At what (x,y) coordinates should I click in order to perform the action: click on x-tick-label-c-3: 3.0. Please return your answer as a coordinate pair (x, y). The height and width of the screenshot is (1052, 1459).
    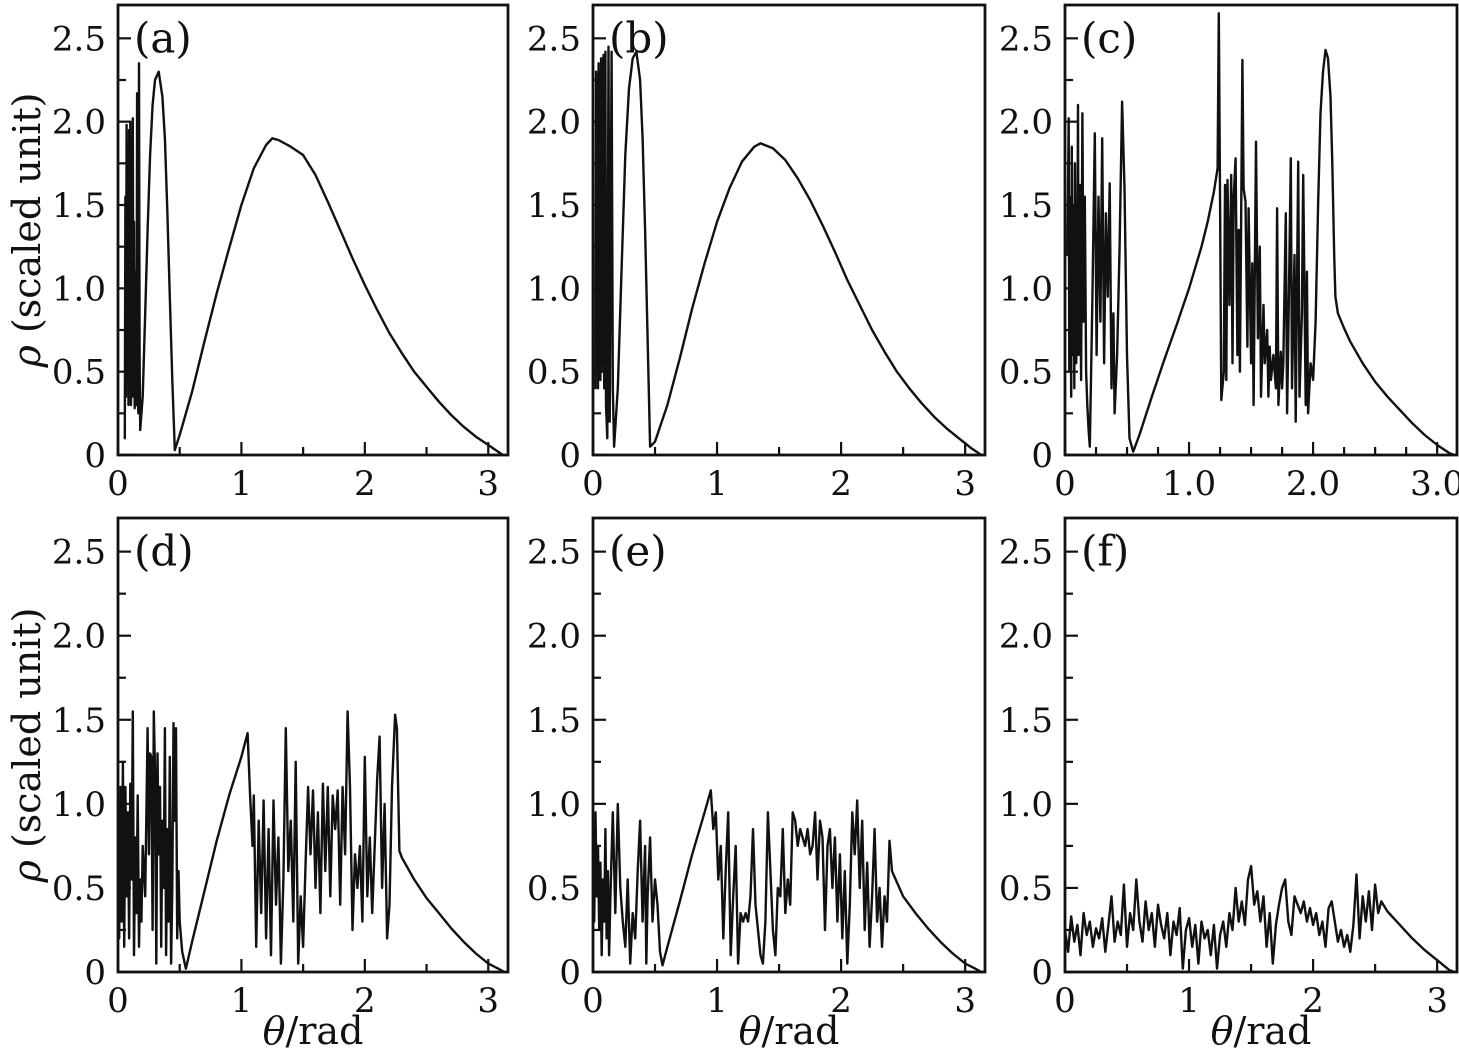
    Looking at the image, I should click on (1434, 484).